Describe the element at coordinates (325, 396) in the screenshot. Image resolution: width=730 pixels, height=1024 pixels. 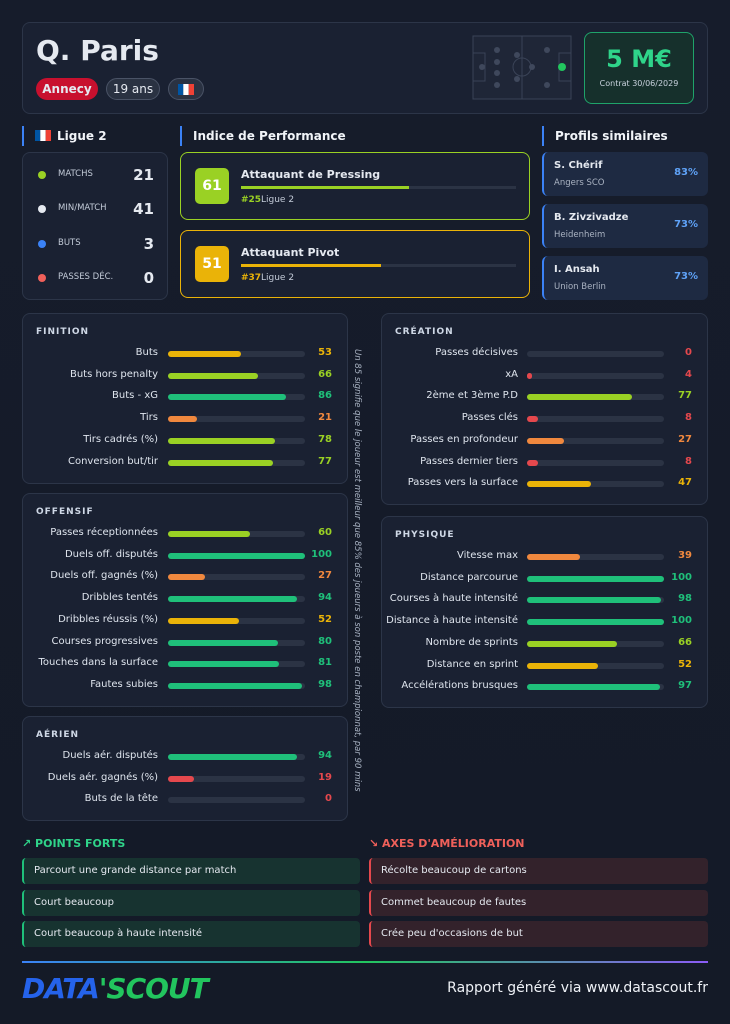
I see `metric-value: 86` at that location.